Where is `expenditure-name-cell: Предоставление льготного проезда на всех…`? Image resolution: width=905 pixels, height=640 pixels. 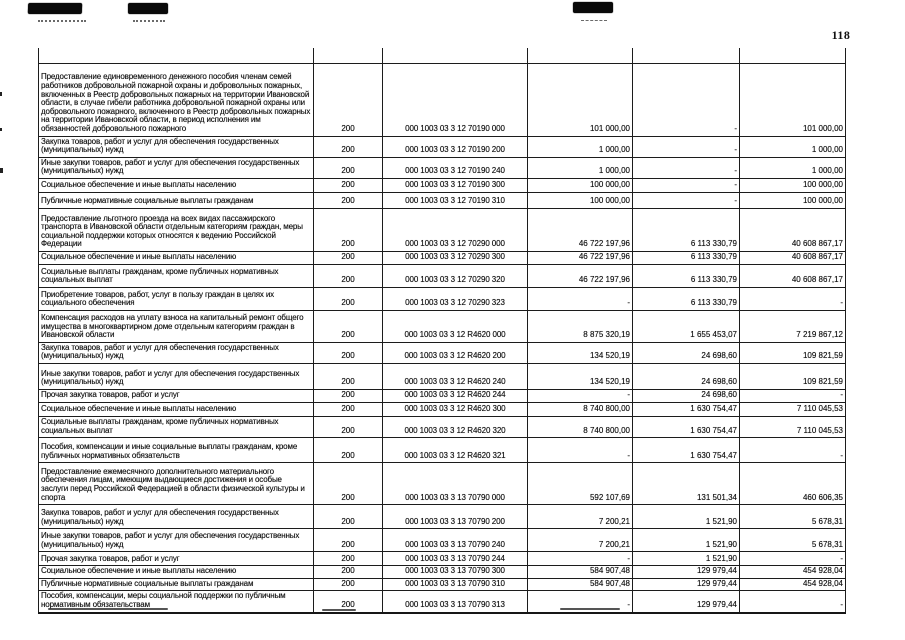 expenditure-name-cell: Предоставление льготного проезда на всех… is located at coordinates (176, 229).